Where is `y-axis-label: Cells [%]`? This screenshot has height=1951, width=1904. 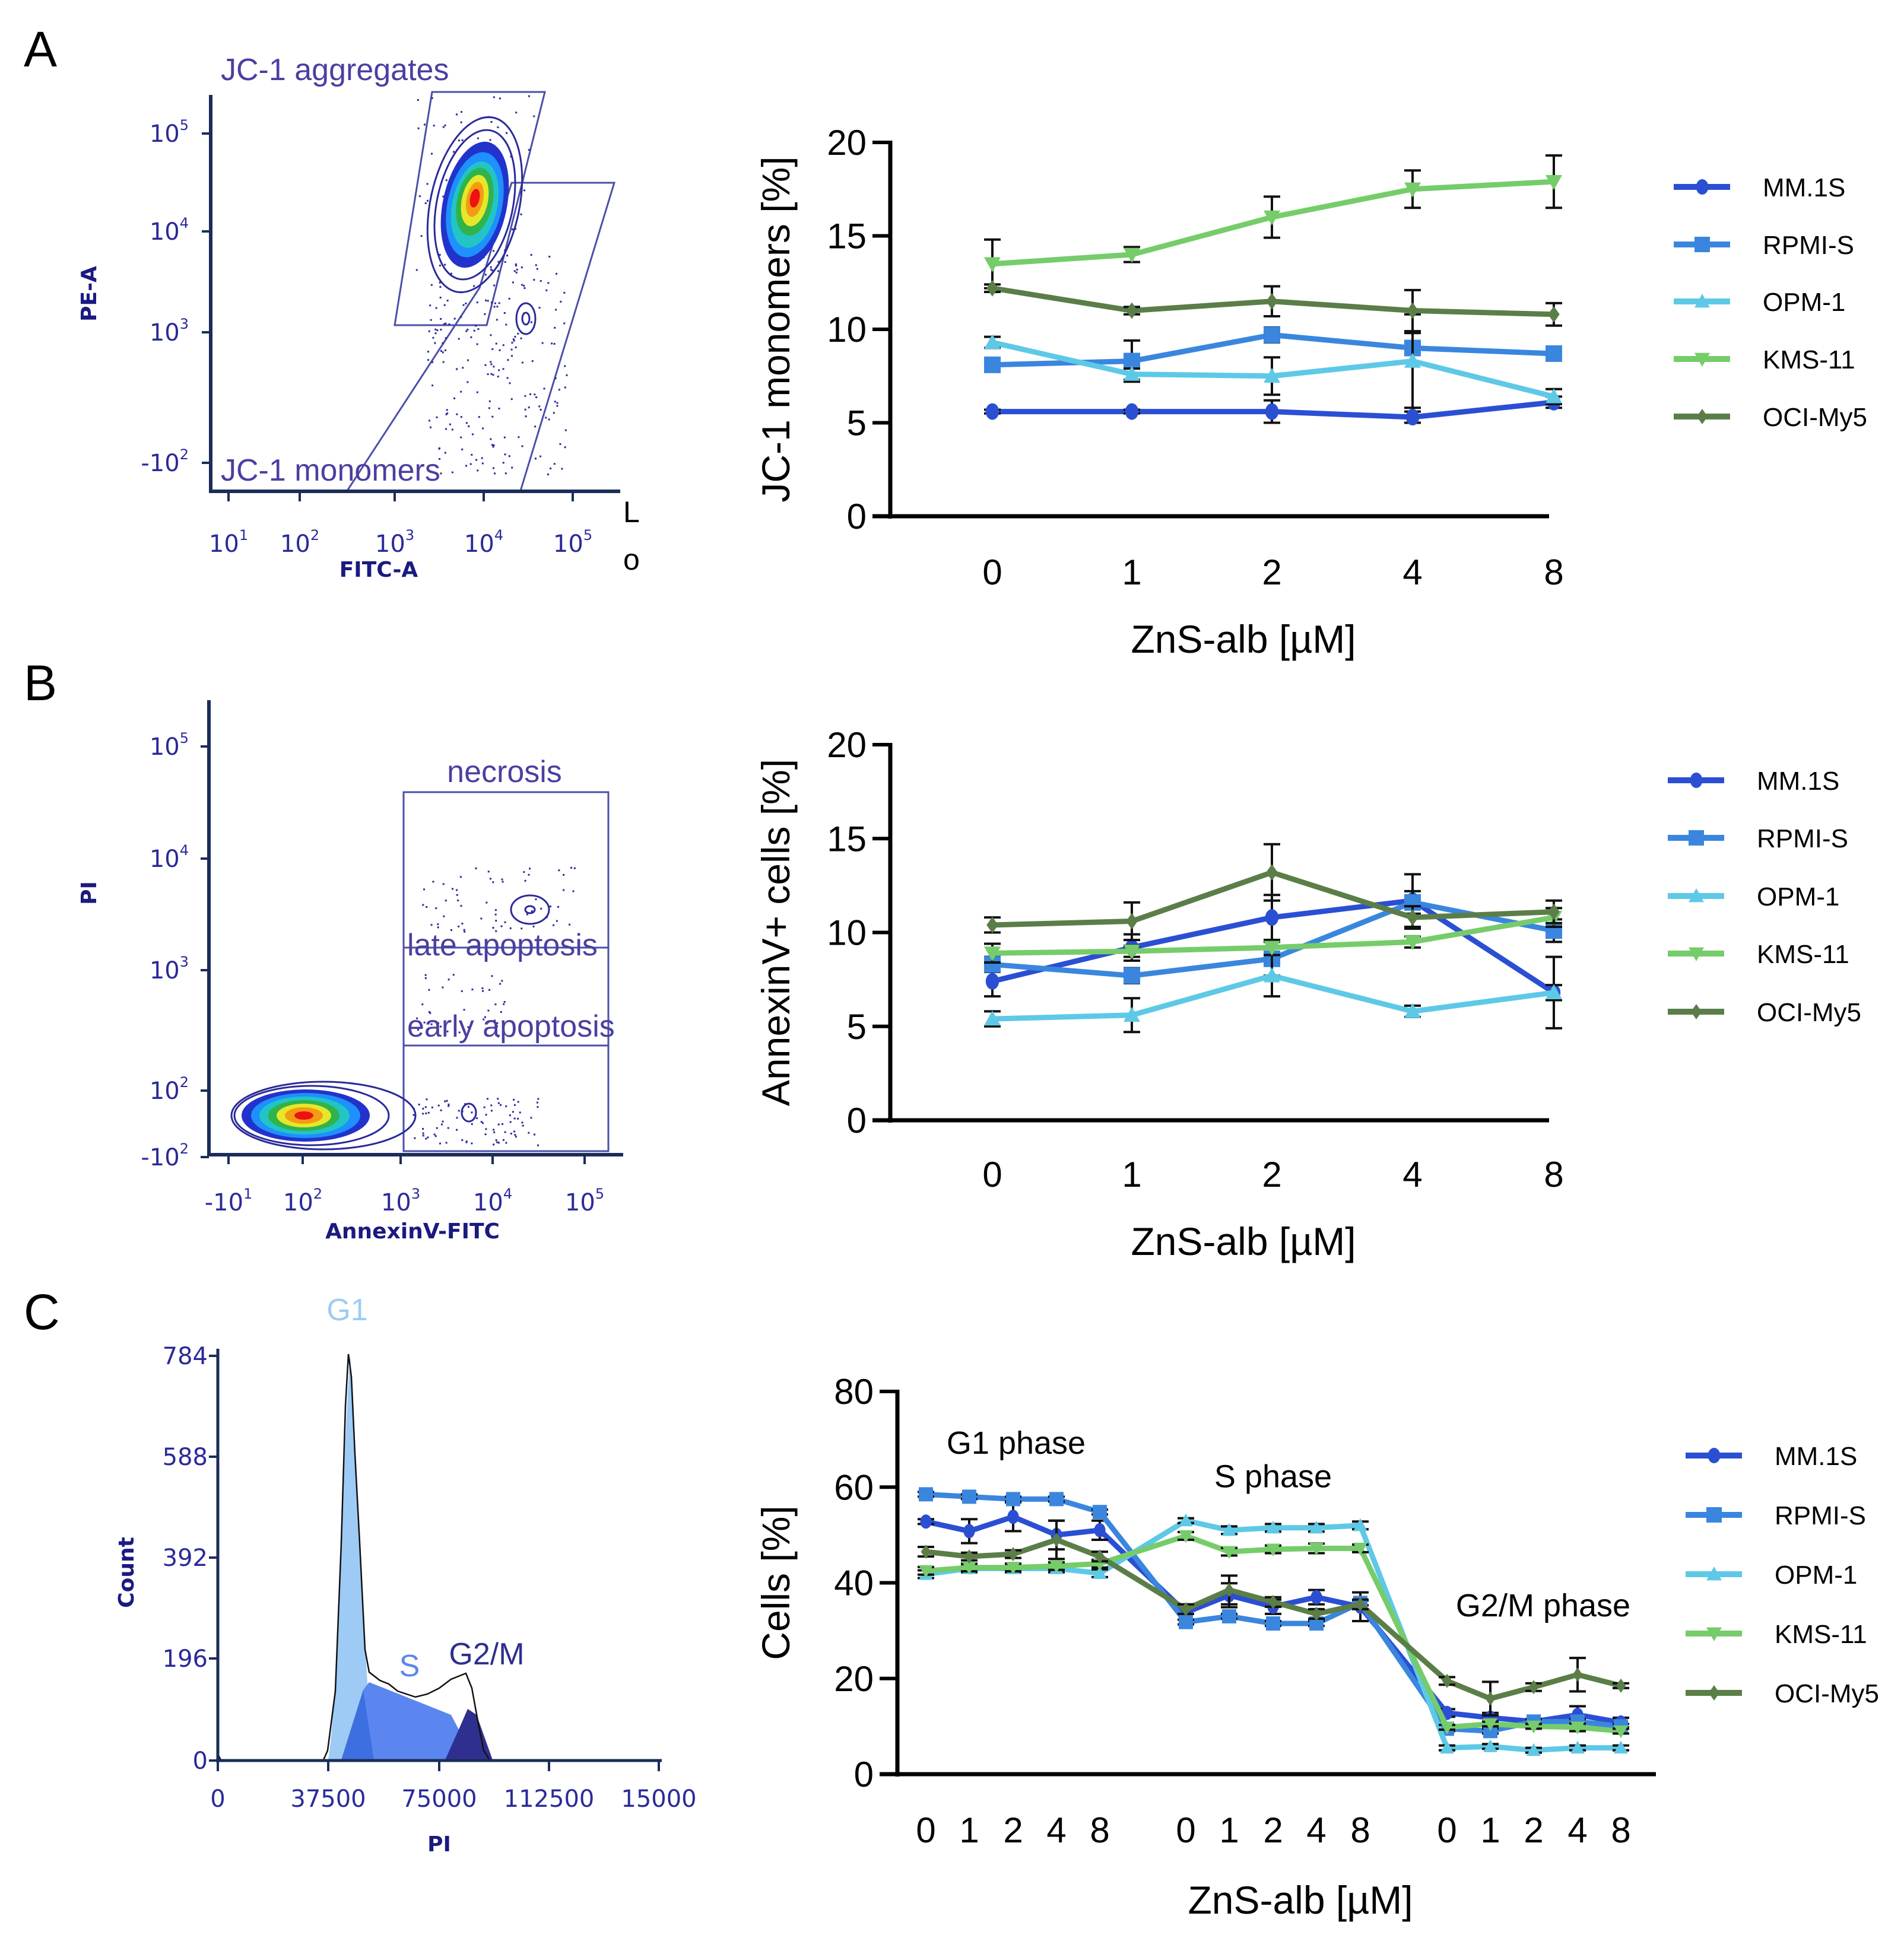
y-axis-label: Cells [%] is located at coordinates (776, 1582).